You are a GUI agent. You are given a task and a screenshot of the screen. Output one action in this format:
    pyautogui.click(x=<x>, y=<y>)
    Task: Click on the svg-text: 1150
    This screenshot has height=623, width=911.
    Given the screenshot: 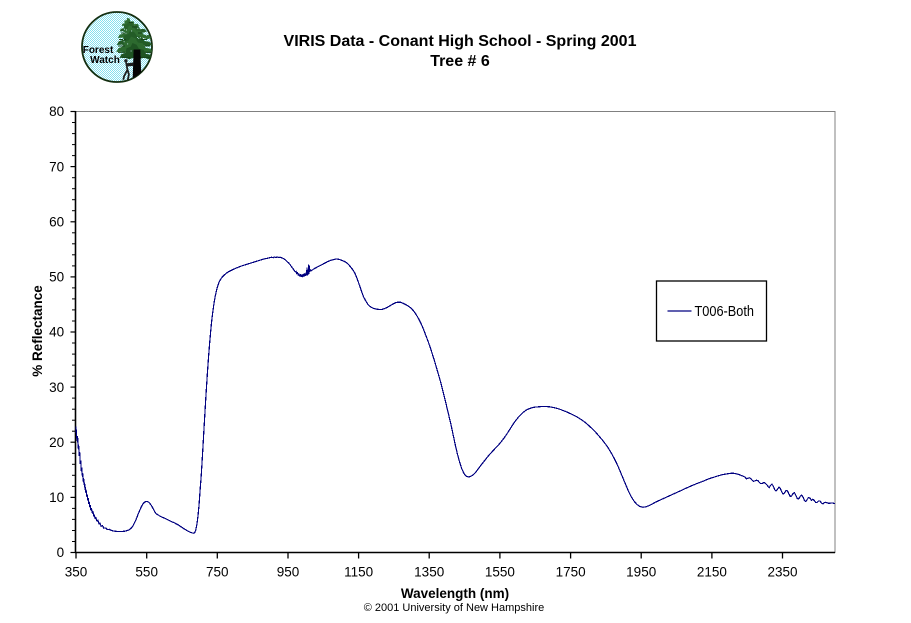 What is the action you would take?
    pyautogui.click(x=358, y=572)
    